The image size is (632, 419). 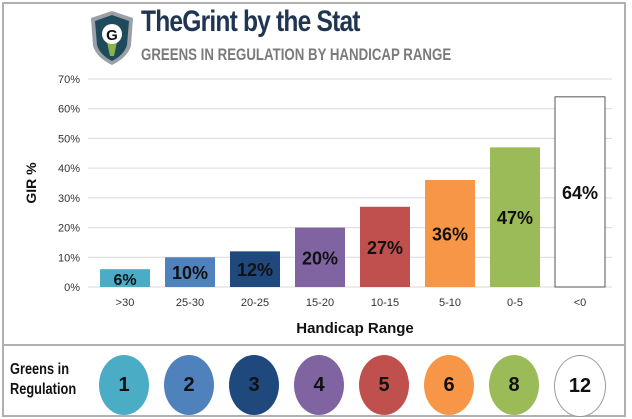 I want to click on y-tick-label: 30%, so click(x=69, y=199).